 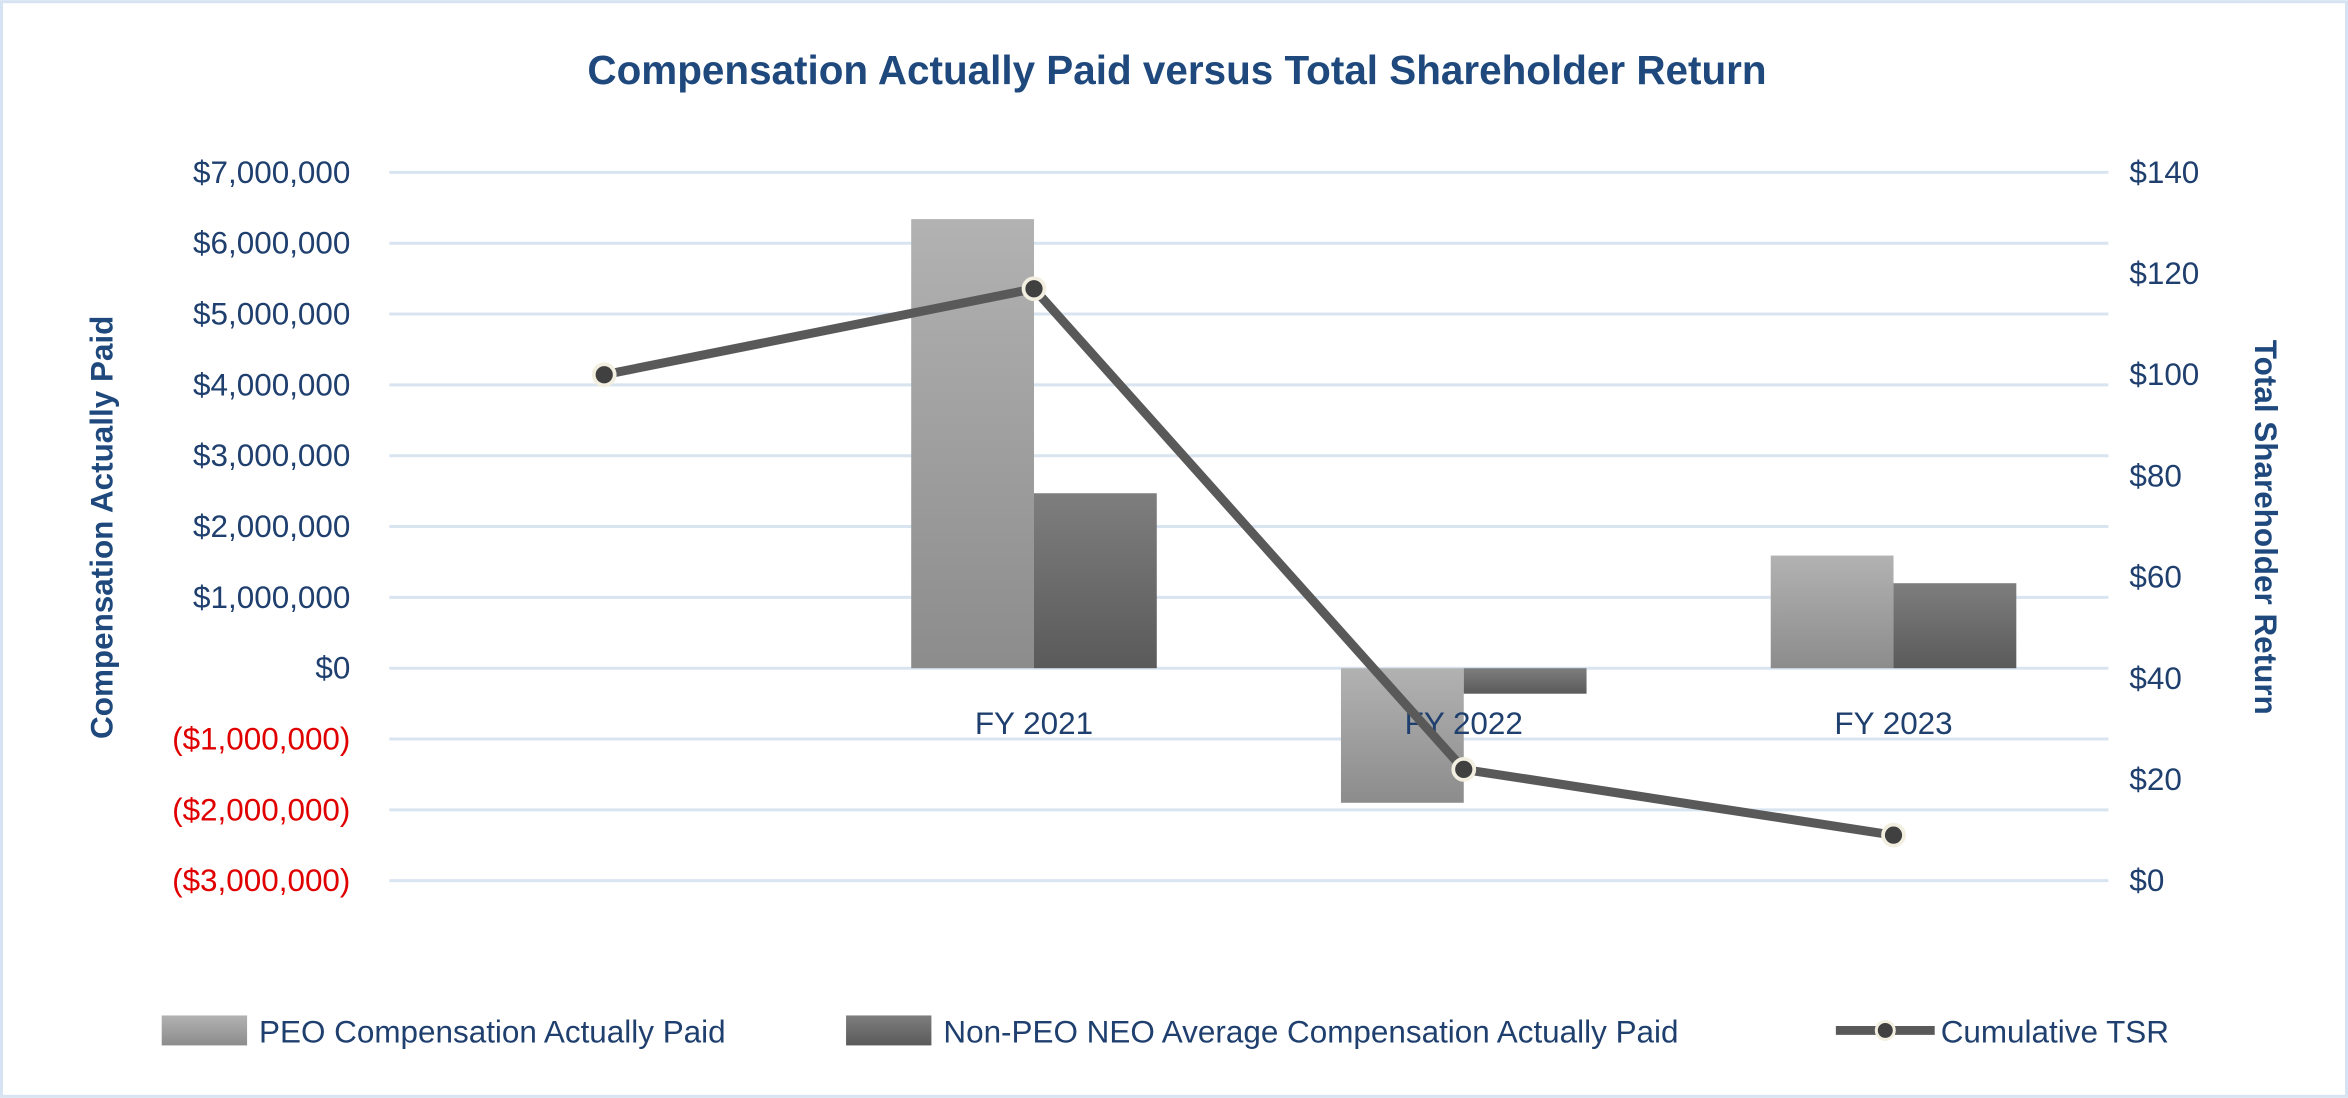 What do you see at coordinates (204, 1030) in the screenshot?
I see `legend-swatch-peo` at bounding box center [204, 1030].